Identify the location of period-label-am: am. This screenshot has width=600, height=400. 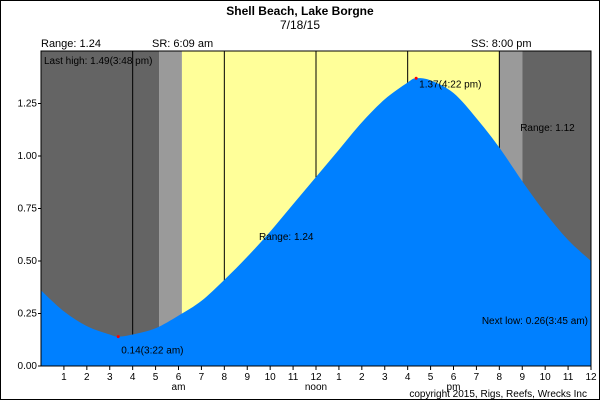
(179, 387).